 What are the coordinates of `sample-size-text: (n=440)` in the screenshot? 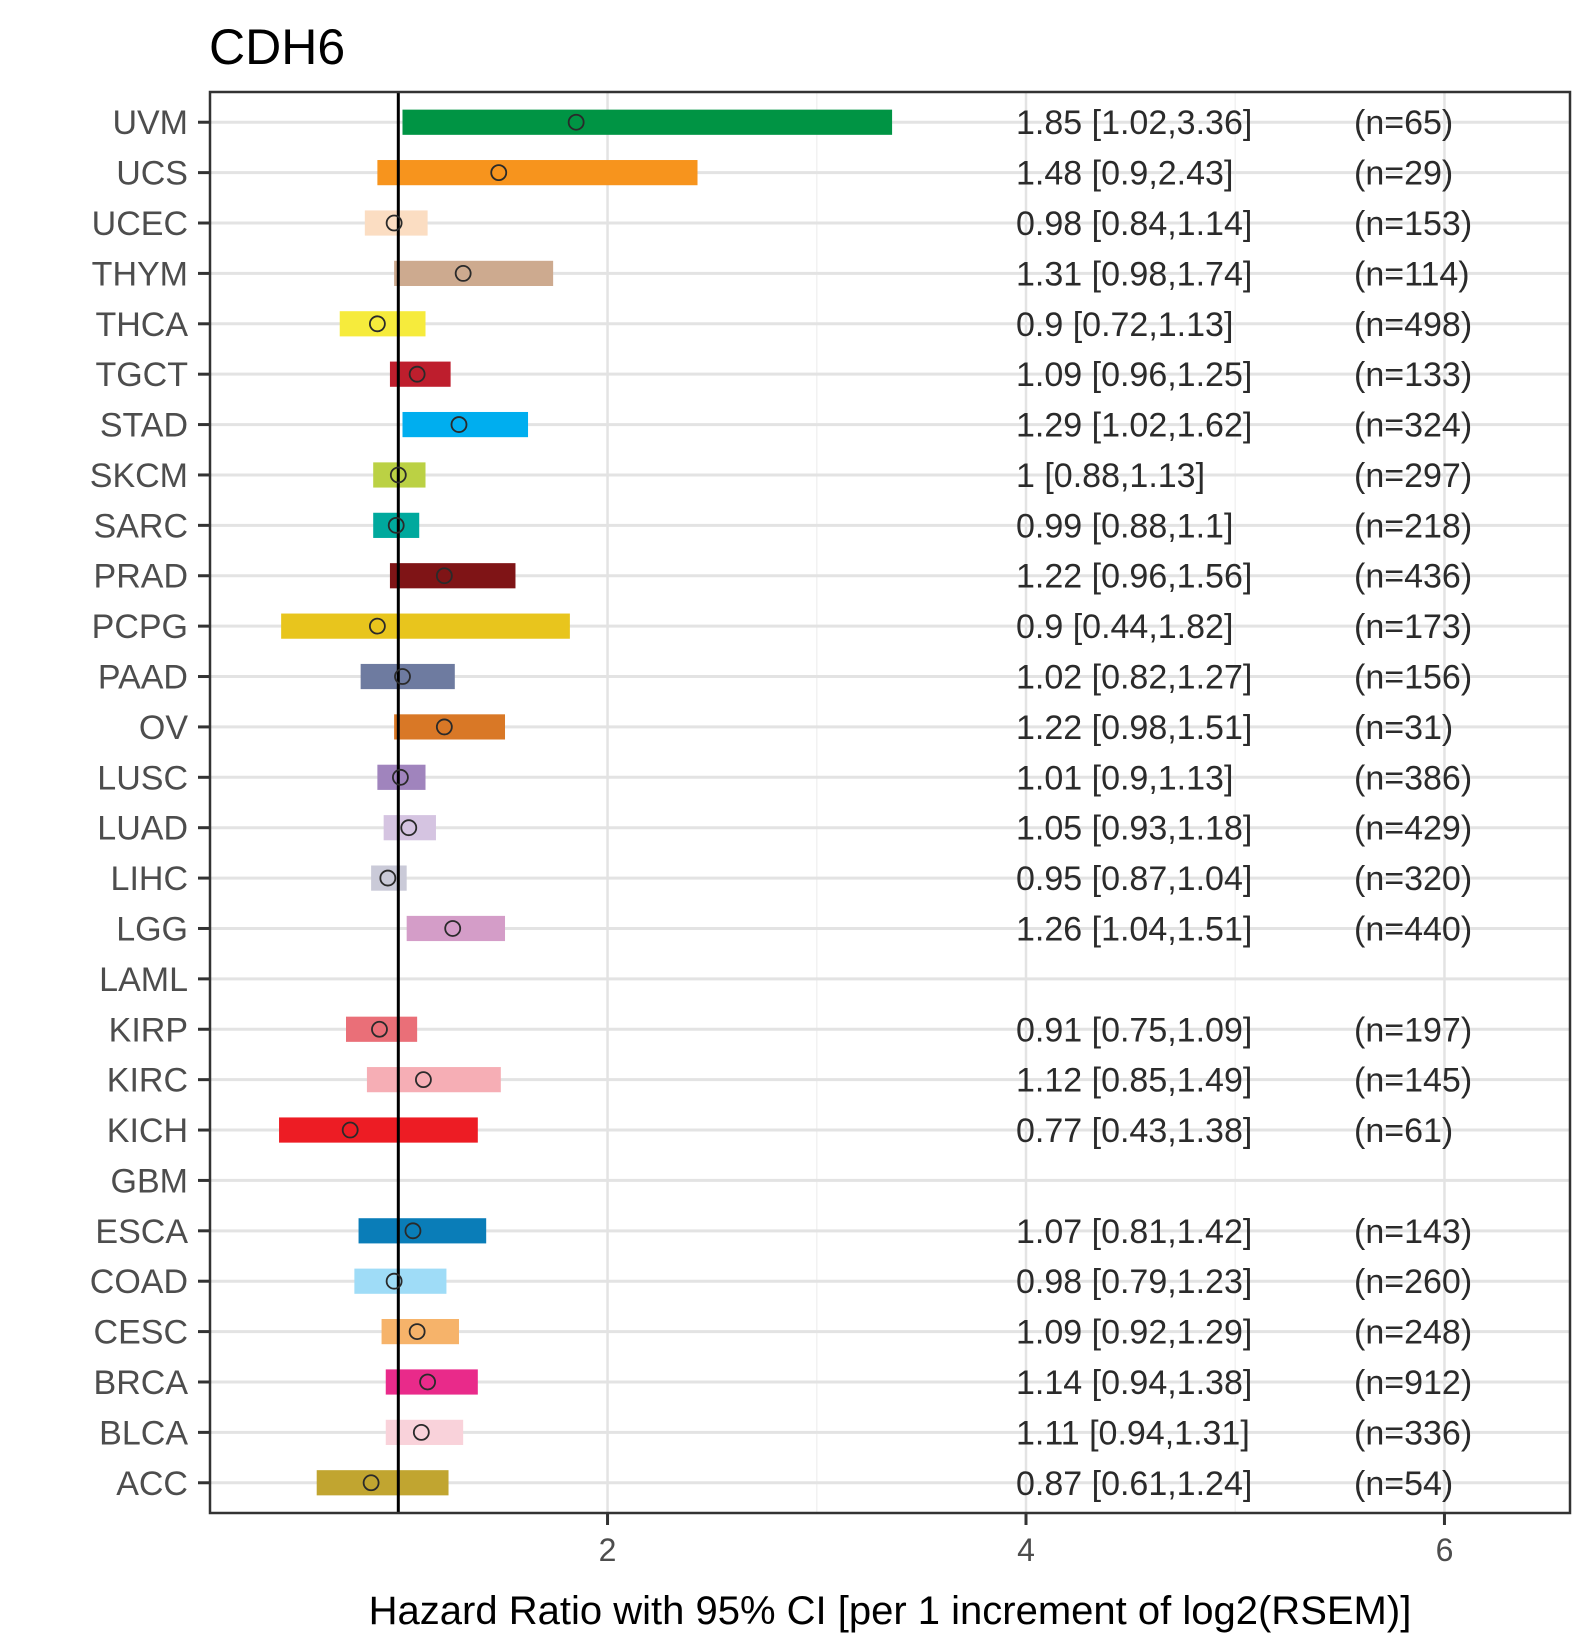 It's located at (1413, 929).